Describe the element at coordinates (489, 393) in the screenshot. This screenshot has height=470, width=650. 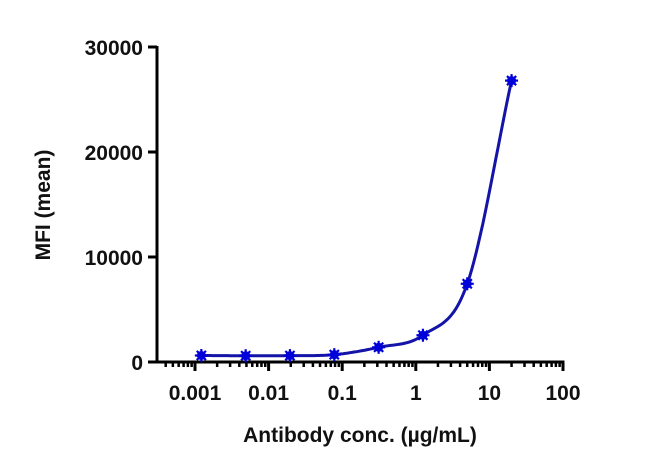
I see `x-tick-label: 10` at that location.